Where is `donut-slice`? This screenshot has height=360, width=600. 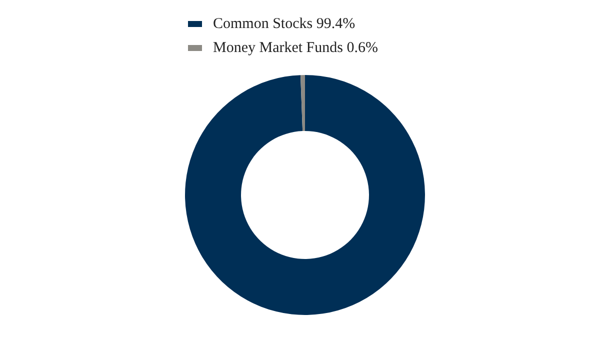 donut-slice is located at coordinates (302, 103).